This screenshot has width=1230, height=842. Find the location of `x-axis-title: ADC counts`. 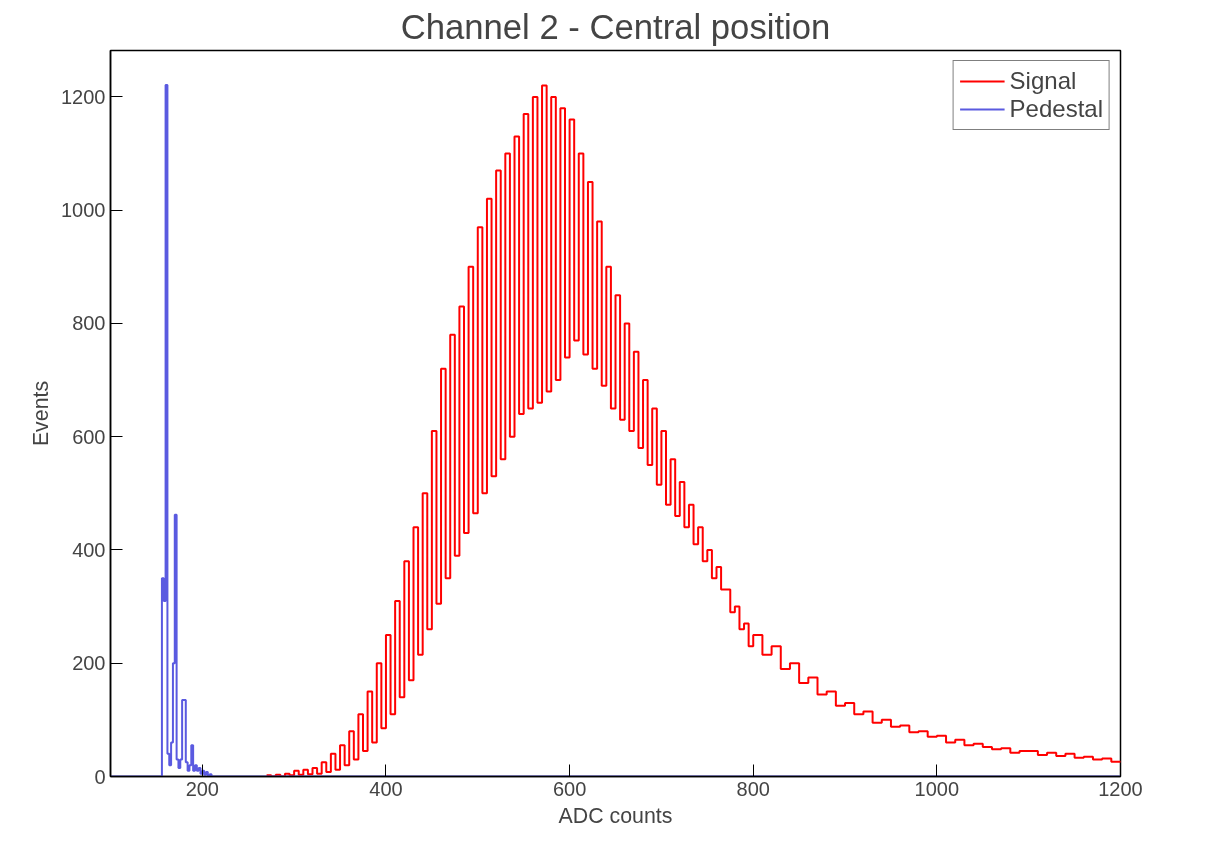

x-axis-title: ADC counts is located at coordinates (615, 815).